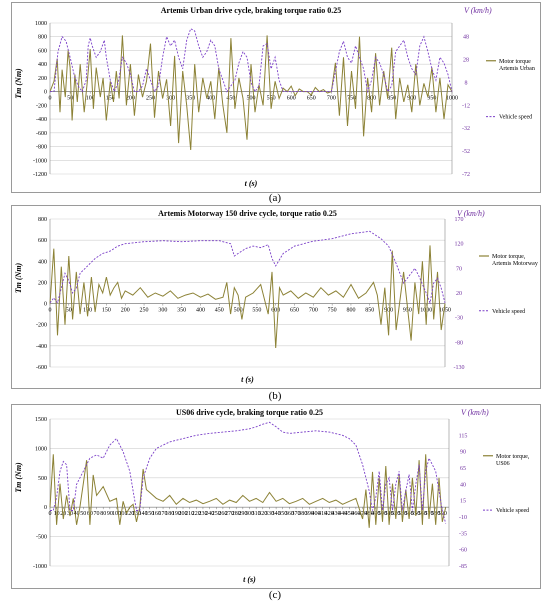 The width and height of the screenshot is (550, 604). What do you see at coordinates (57, 514) in the screenshot?
I see `x-tick-label: 10` at bounding box center [57, 514].